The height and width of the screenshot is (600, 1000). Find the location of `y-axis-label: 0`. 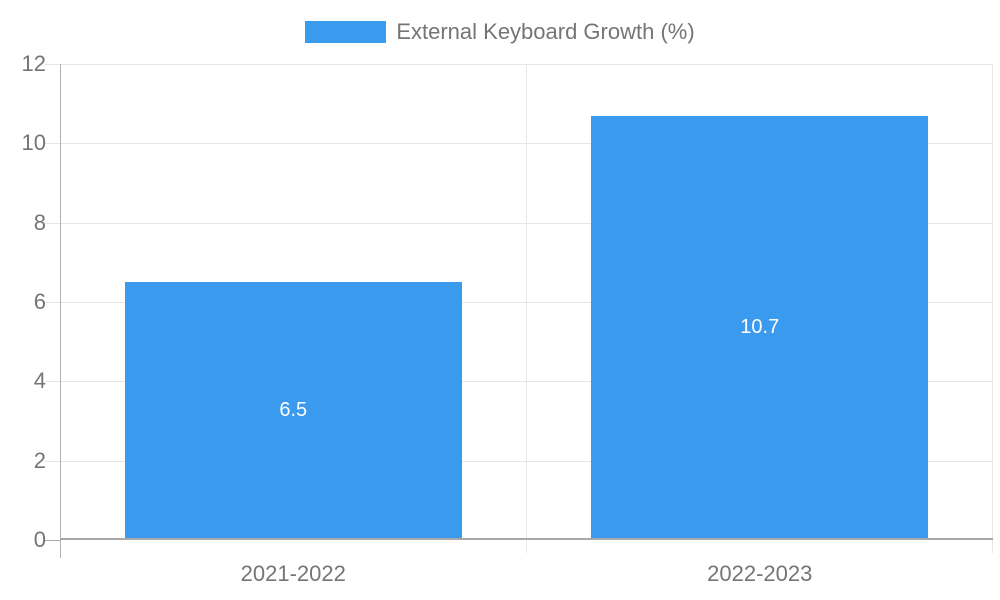

y-axis-label: 0 is located at coordinates (39, 539).